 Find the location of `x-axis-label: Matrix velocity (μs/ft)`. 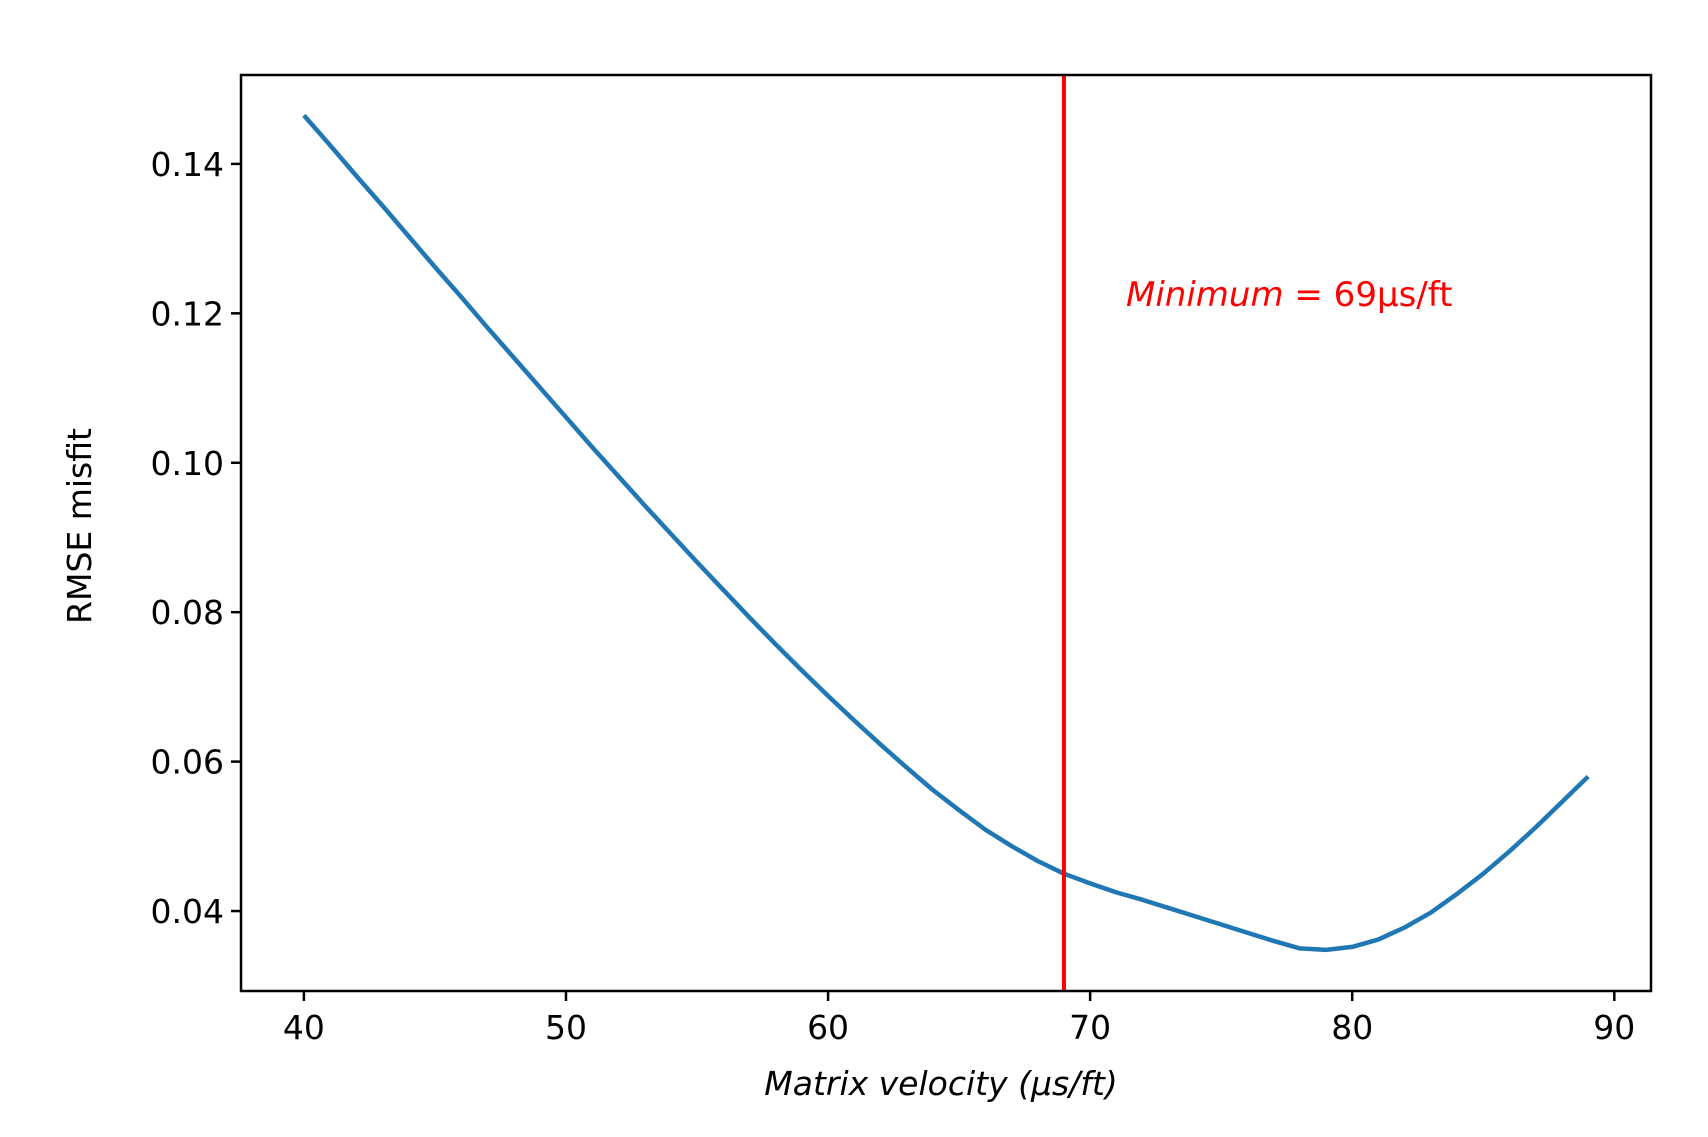

x-axis-label: Matrix velocity (μs/ft) is located at coordinates (940, 1083).